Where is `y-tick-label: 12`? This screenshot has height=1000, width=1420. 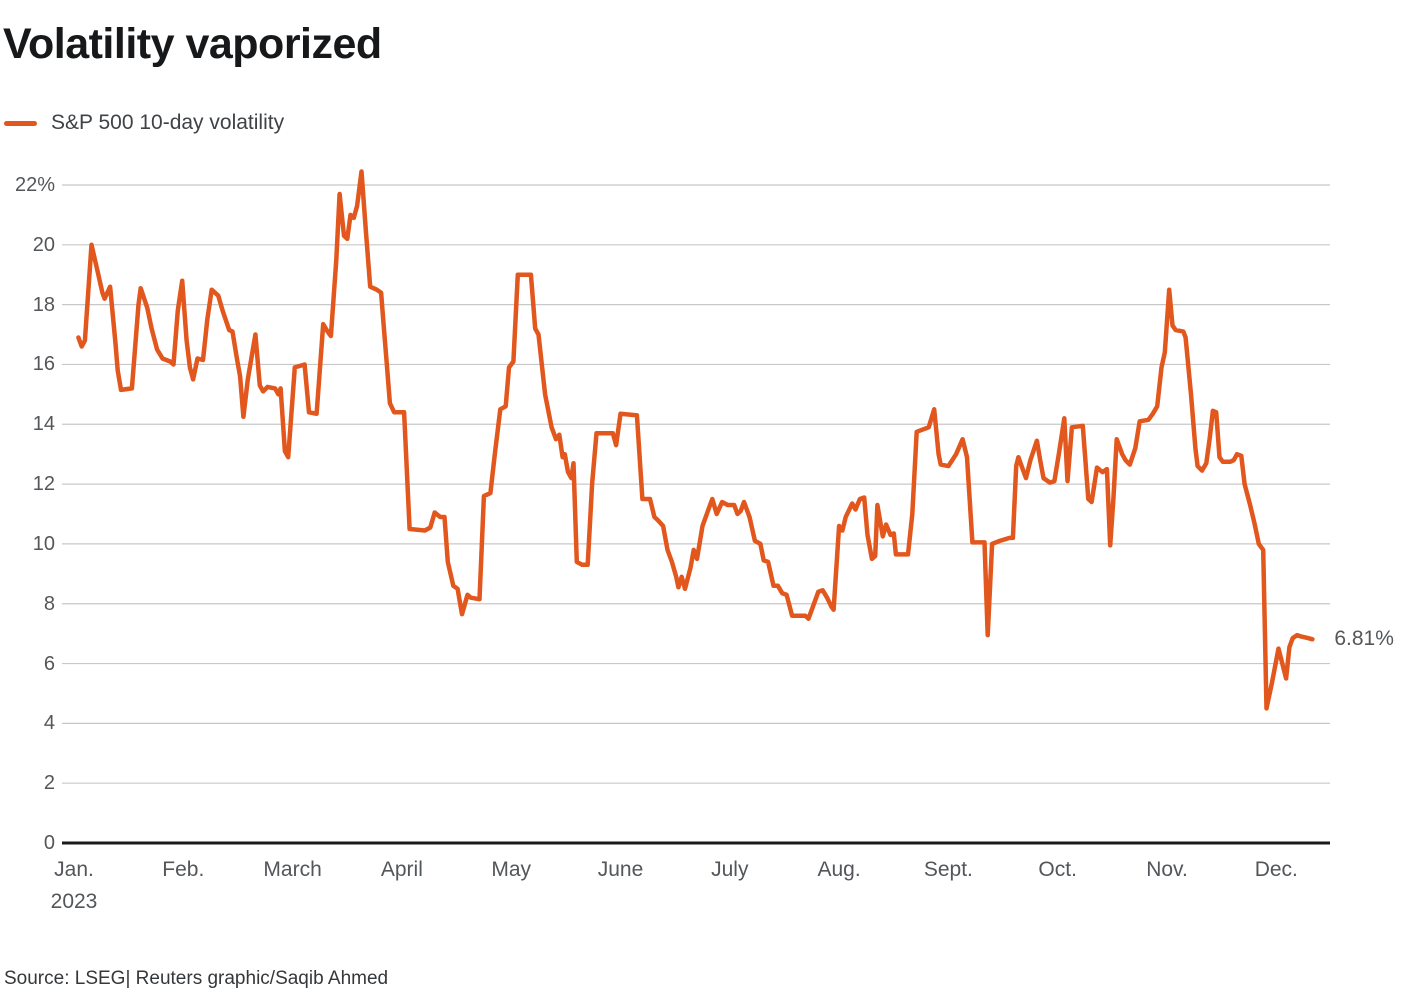
y-tick-label: 12 is located at coordinates (43, 484).